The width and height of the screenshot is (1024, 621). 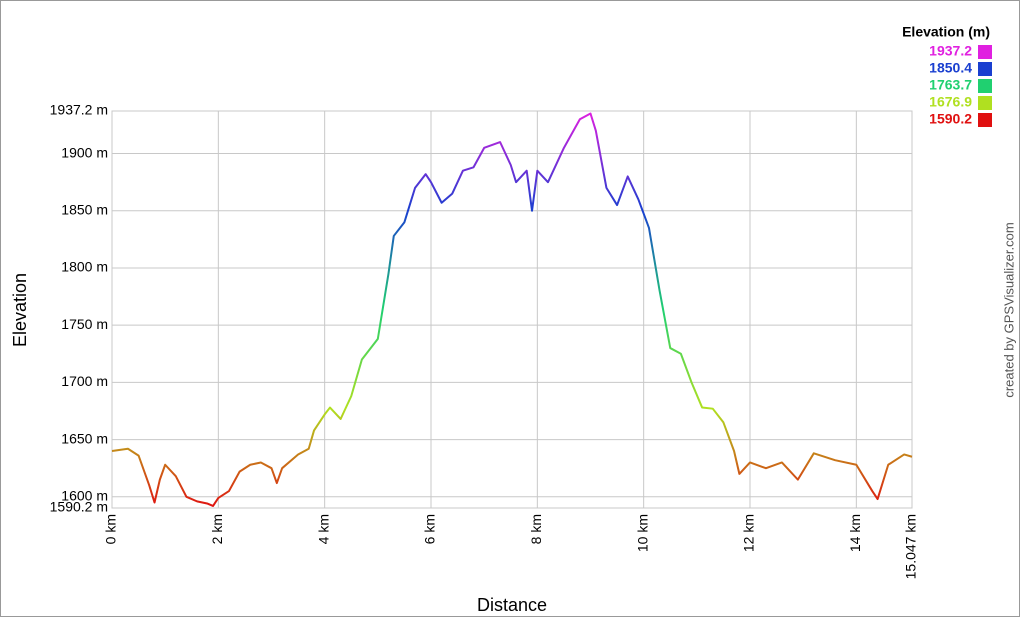 I want to click on x-tick-label: 0 km, so click(x=111, y=529).